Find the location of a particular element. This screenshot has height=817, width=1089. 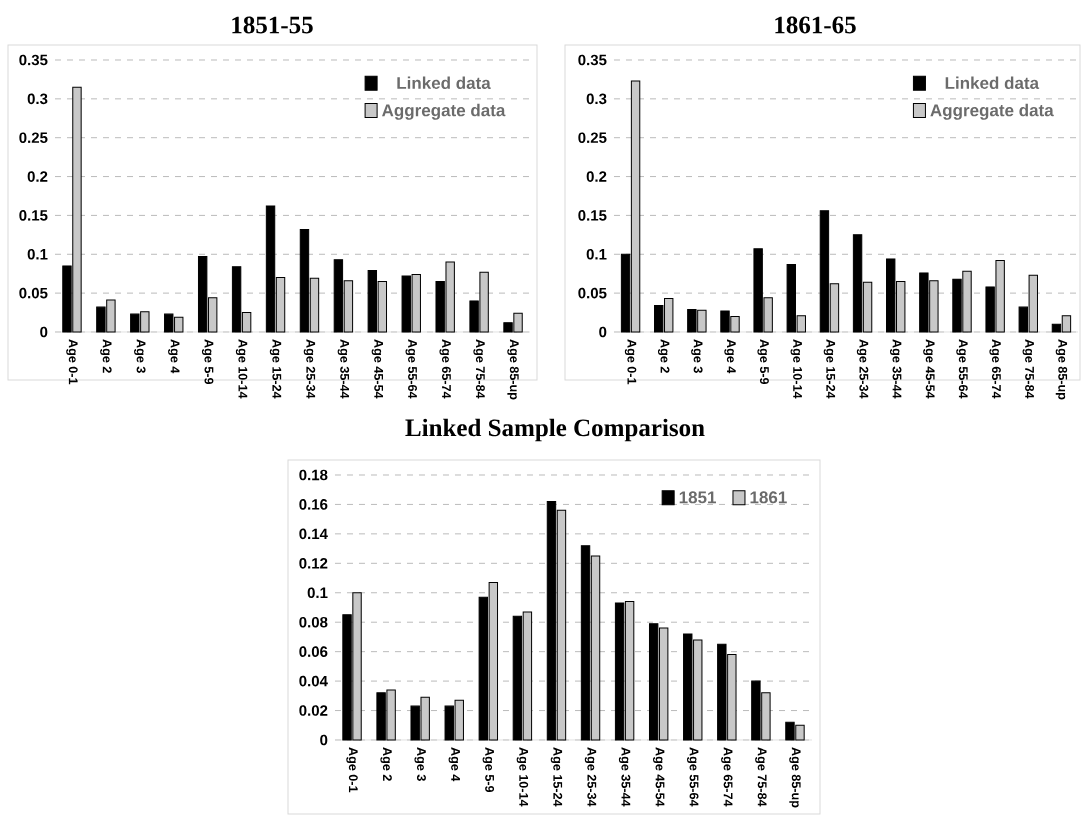

legend-label: 1851 is located at coordinates (697, 497).